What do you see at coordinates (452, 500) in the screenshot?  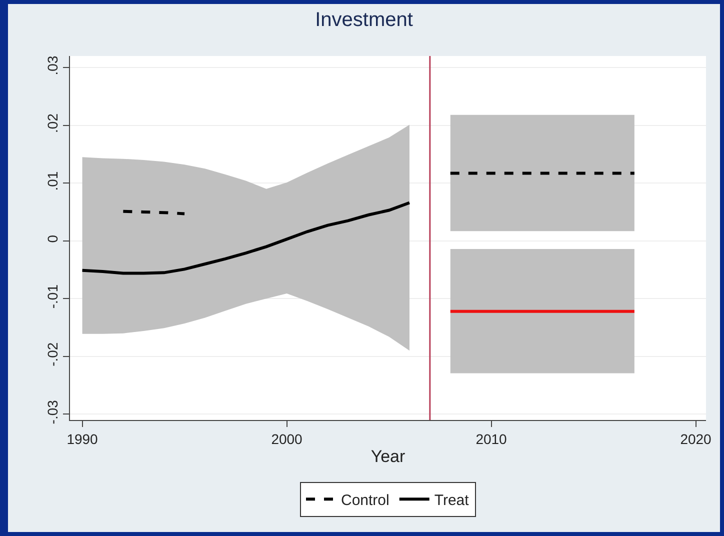 I see `legend-label: Treat` at bounding box center [452, 500].